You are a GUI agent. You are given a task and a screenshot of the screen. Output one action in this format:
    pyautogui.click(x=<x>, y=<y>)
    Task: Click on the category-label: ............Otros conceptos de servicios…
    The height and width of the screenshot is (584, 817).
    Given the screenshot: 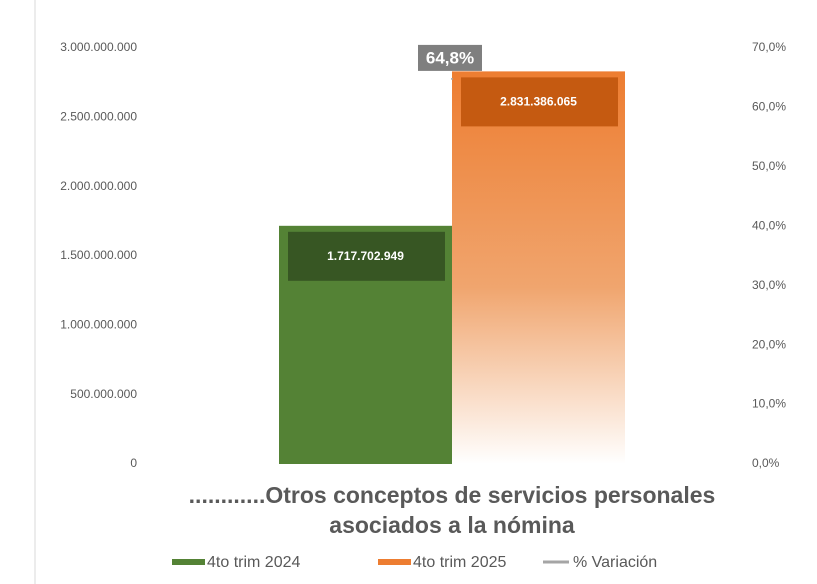 What is the action you would take?
    pyautogui.click(x=452, y=510)
    